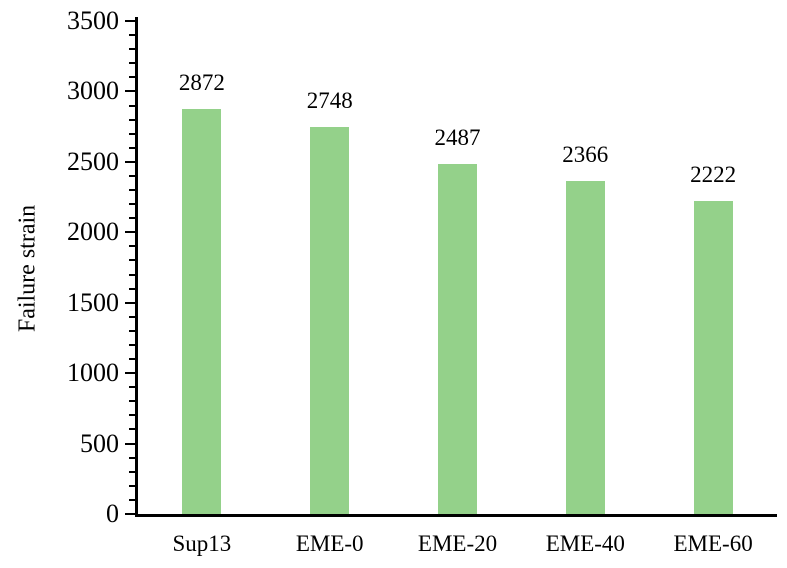  What do you see at coordinates (456, 515) in the screenshot?
I see `x-axis-line` at bounding box center [456, 515].